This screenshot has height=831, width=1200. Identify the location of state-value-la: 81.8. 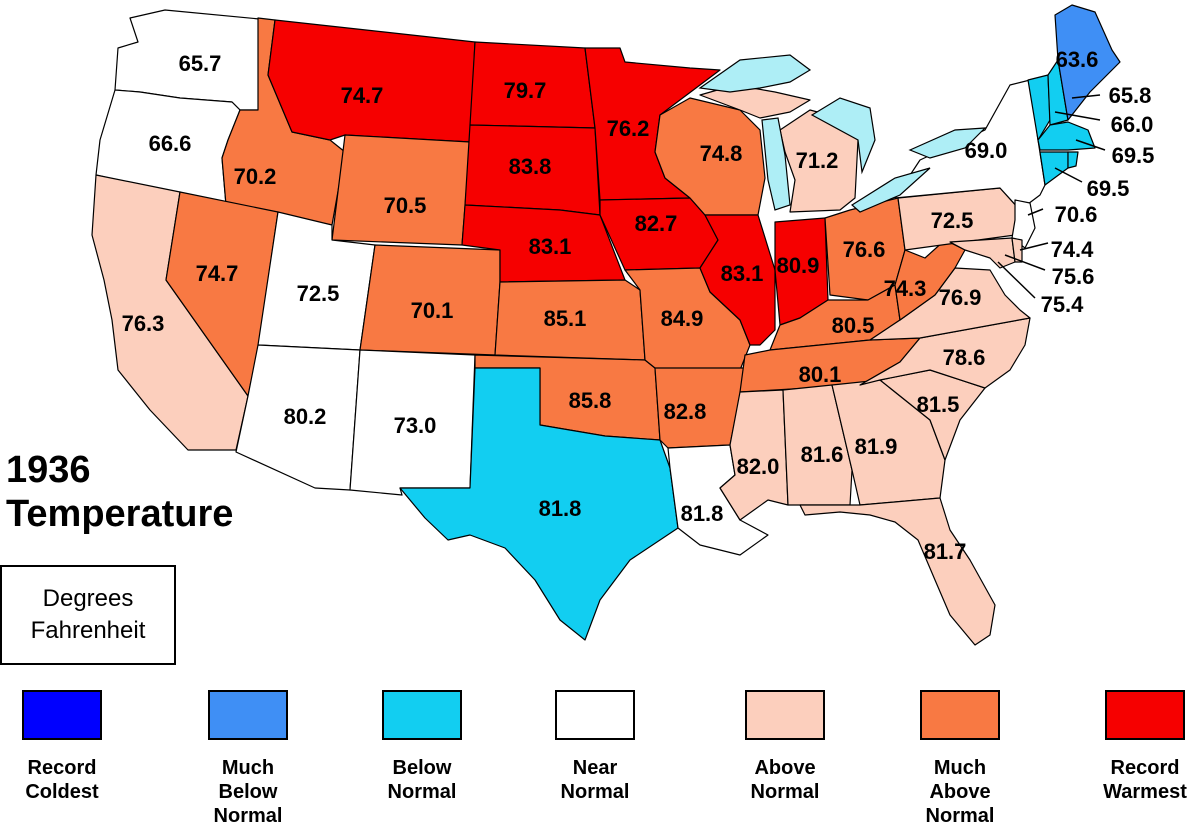
(702, 513).